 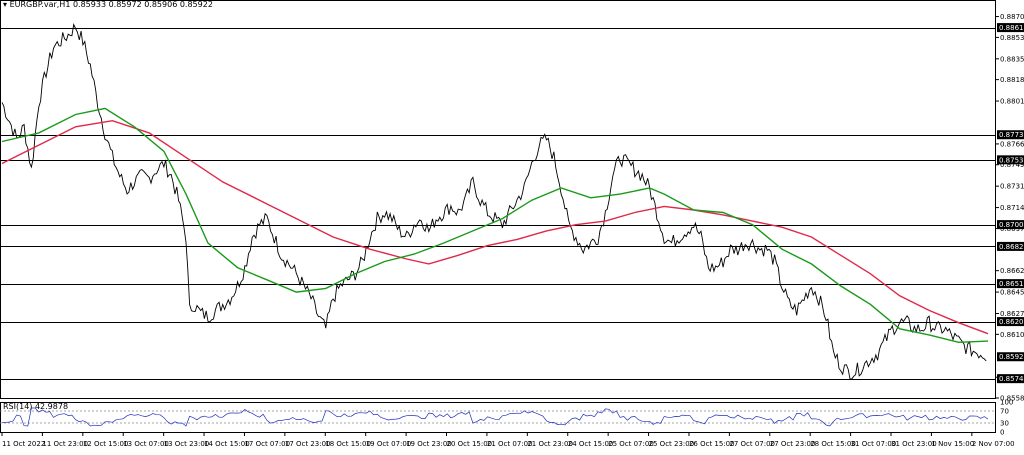 What do you see at coordinates (389, 444) in the screenshot?
I see `time-tick-label: 19 Oct 07:00` at bounding box center [389, 444].